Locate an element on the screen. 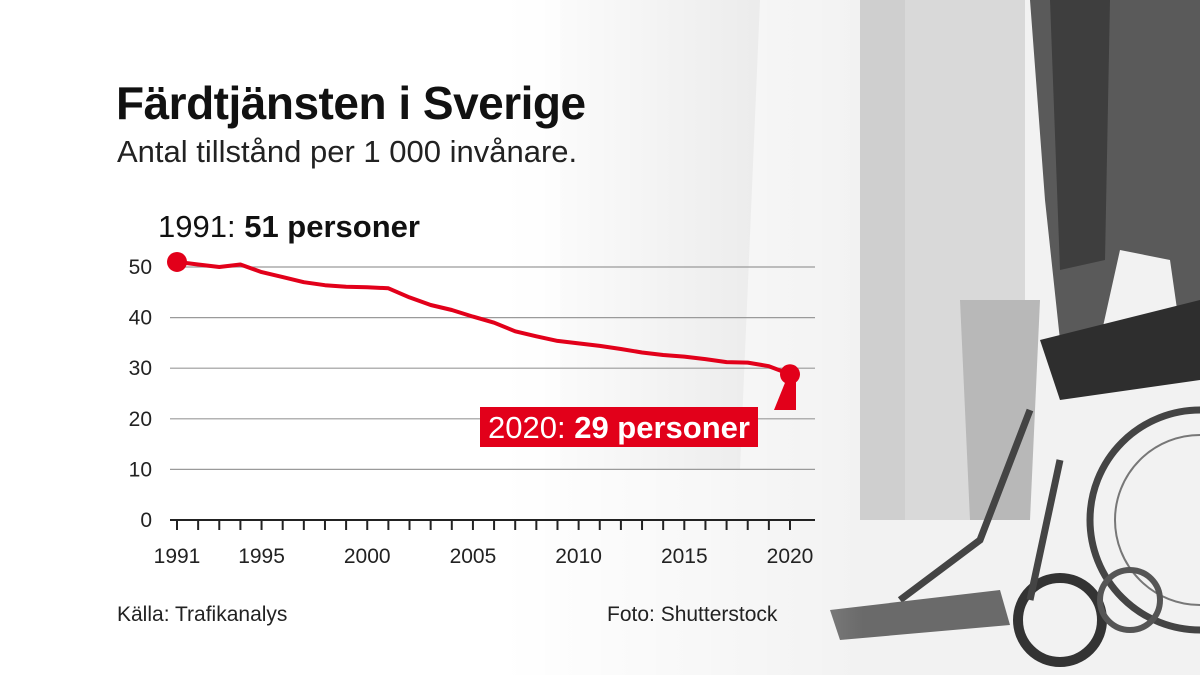 This screenshot has width=1200, height=675. x-tick-label: 2005 is located at coordinates (473, 556).